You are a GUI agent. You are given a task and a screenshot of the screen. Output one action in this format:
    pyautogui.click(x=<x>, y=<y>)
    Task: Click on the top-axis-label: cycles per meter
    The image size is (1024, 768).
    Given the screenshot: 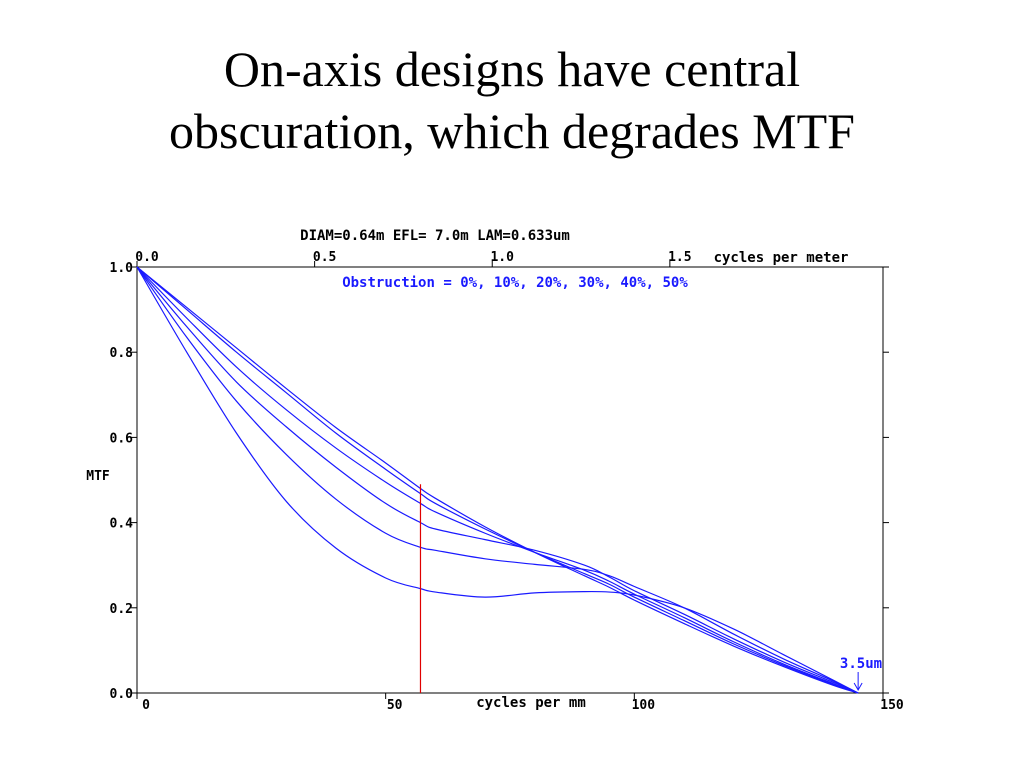 What is the action you would take?
    pyautogui.click(x=781, y=258)
    